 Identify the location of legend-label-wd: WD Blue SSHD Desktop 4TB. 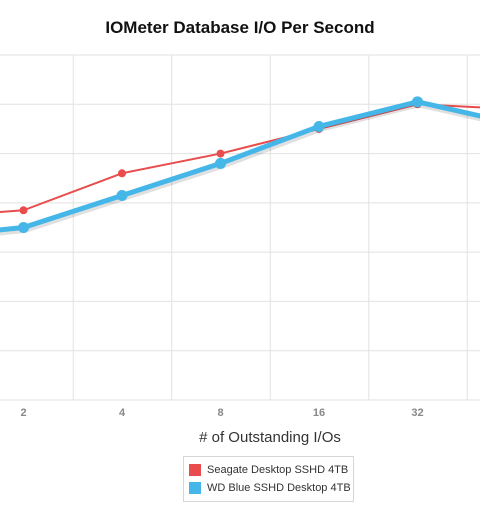
(279, 488).